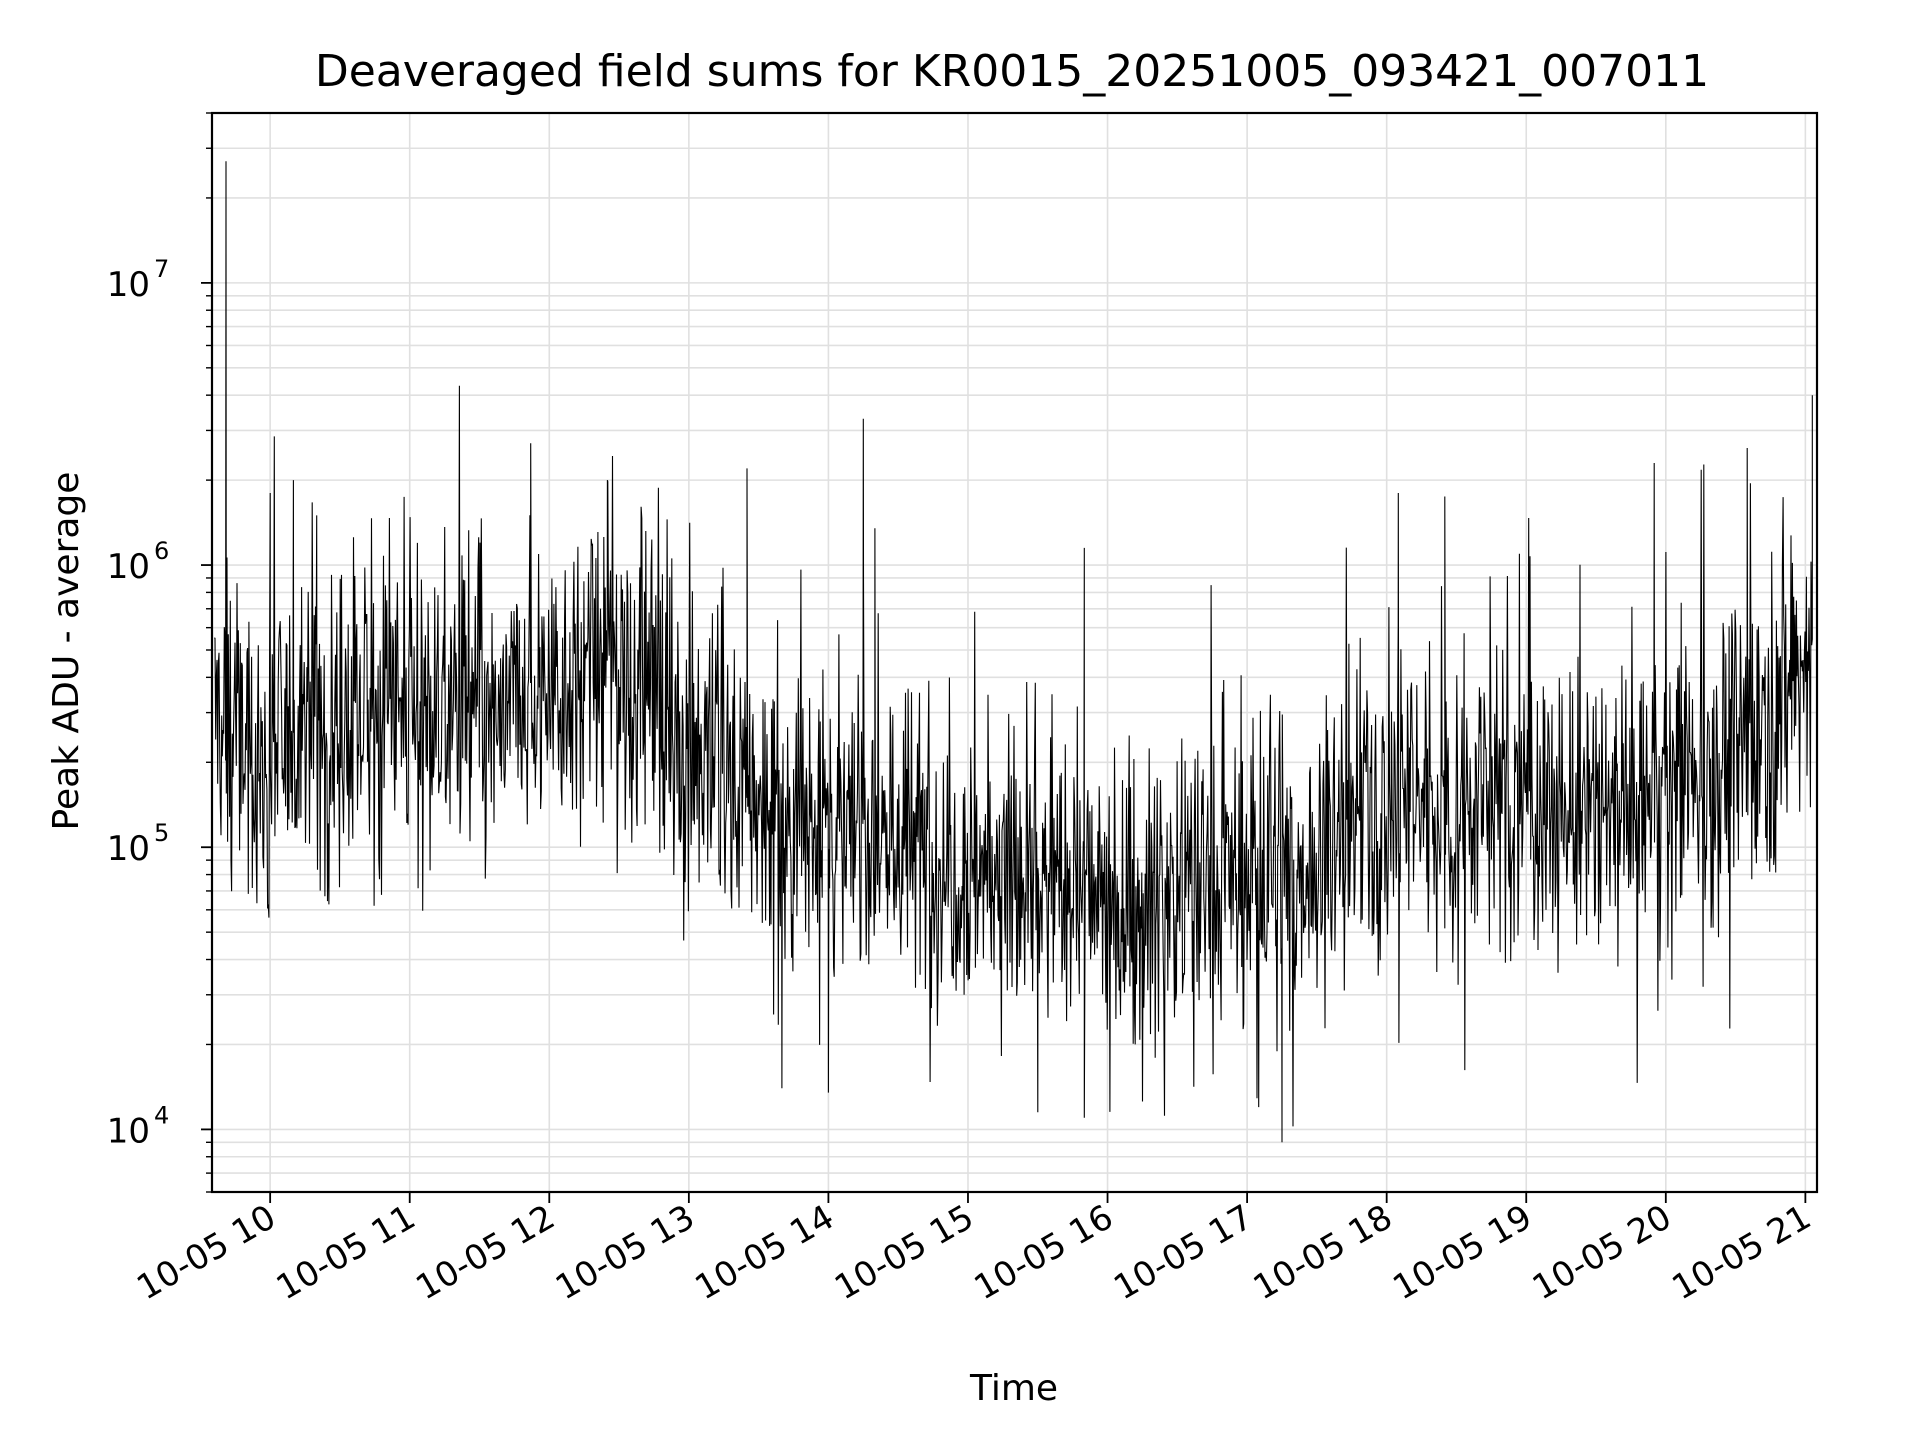 The width and height of the screenshot is (1920, 1440). Describe the element at coordinates (1013, 1388) in the screenshot. I see `x-axis-label: Time` at that location.